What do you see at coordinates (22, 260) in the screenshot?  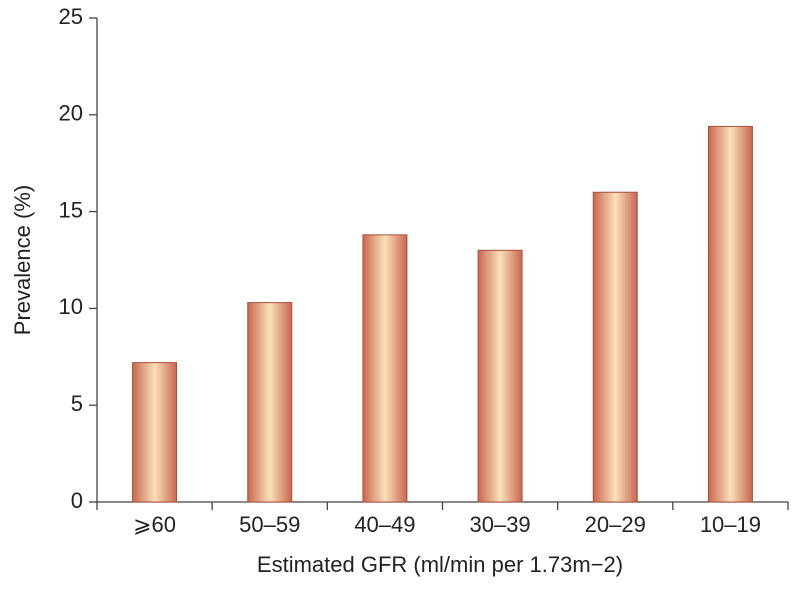 I see `y-axis-title: Prevalence (%)` at bounding box center [22, 260].